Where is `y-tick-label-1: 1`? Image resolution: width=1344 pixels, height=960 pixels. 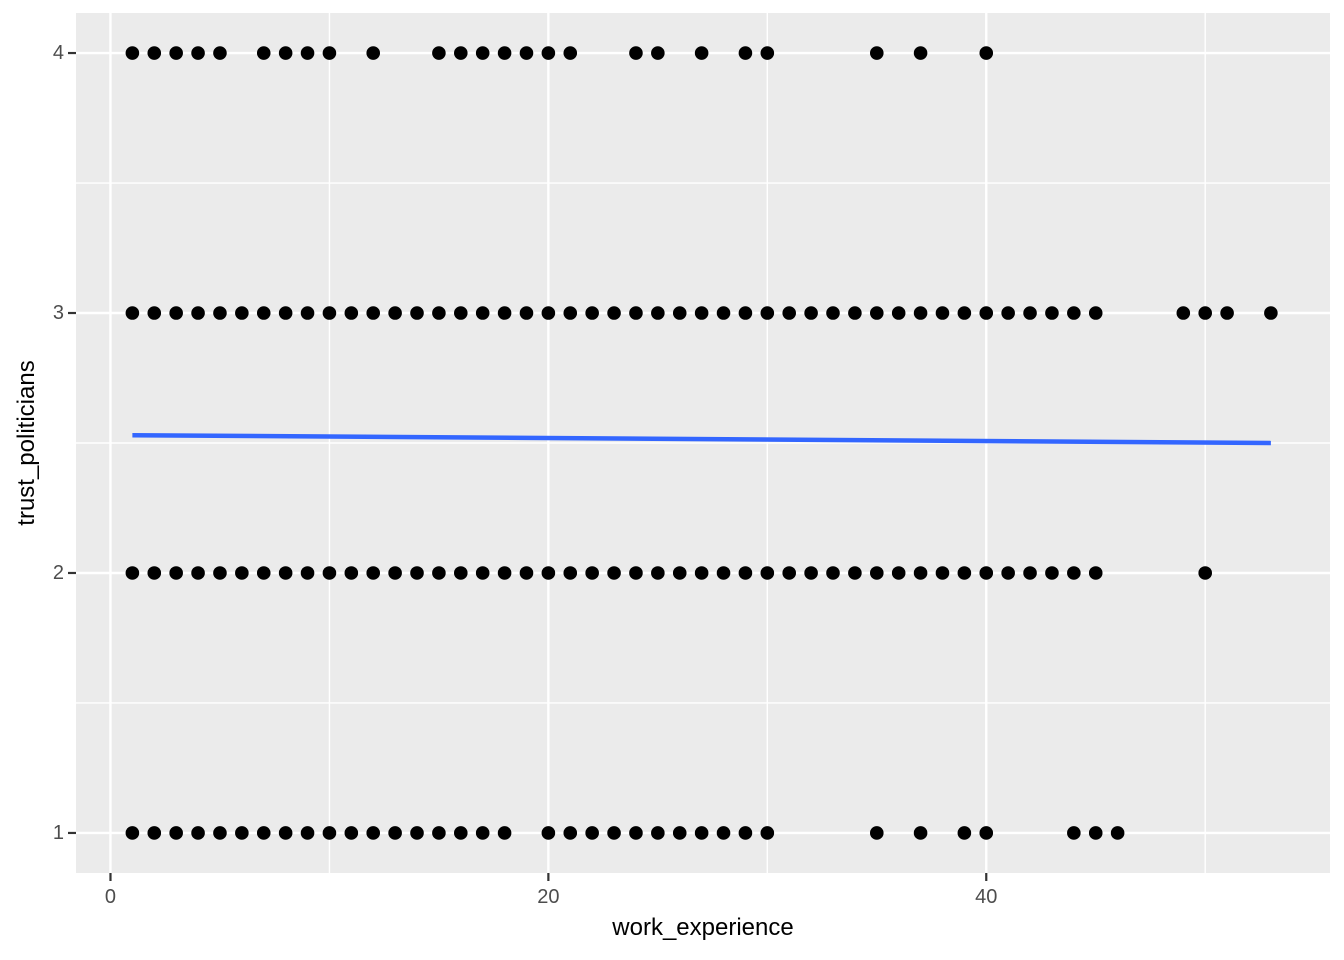 y-tick-label-1: 1 is located at coordinates (58, 832).